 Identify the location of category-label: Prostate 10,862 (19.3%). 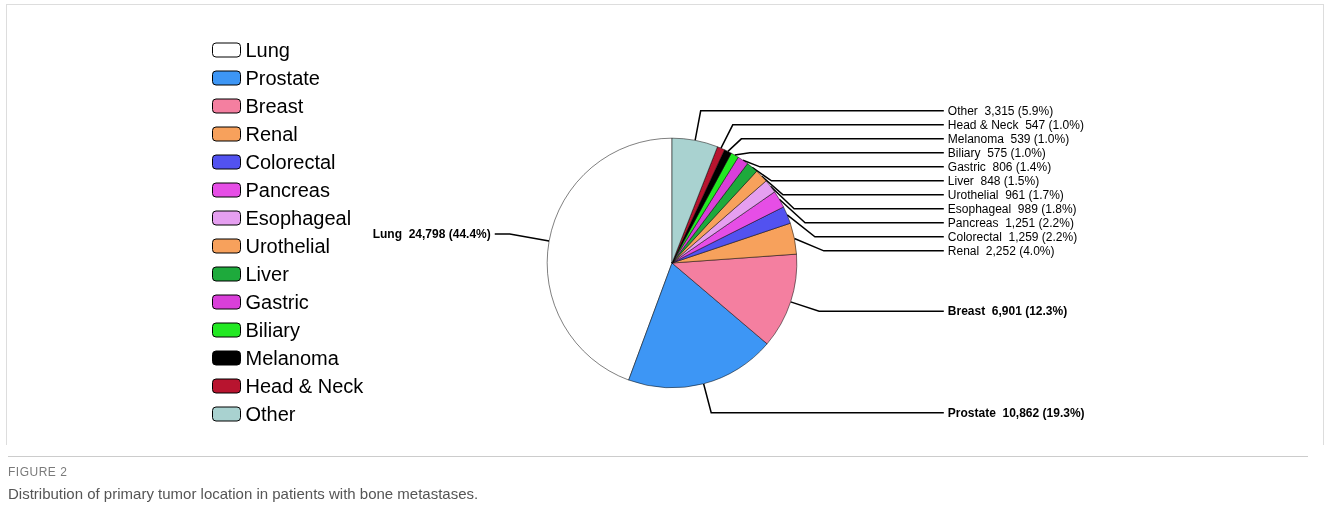
(1016, 412).